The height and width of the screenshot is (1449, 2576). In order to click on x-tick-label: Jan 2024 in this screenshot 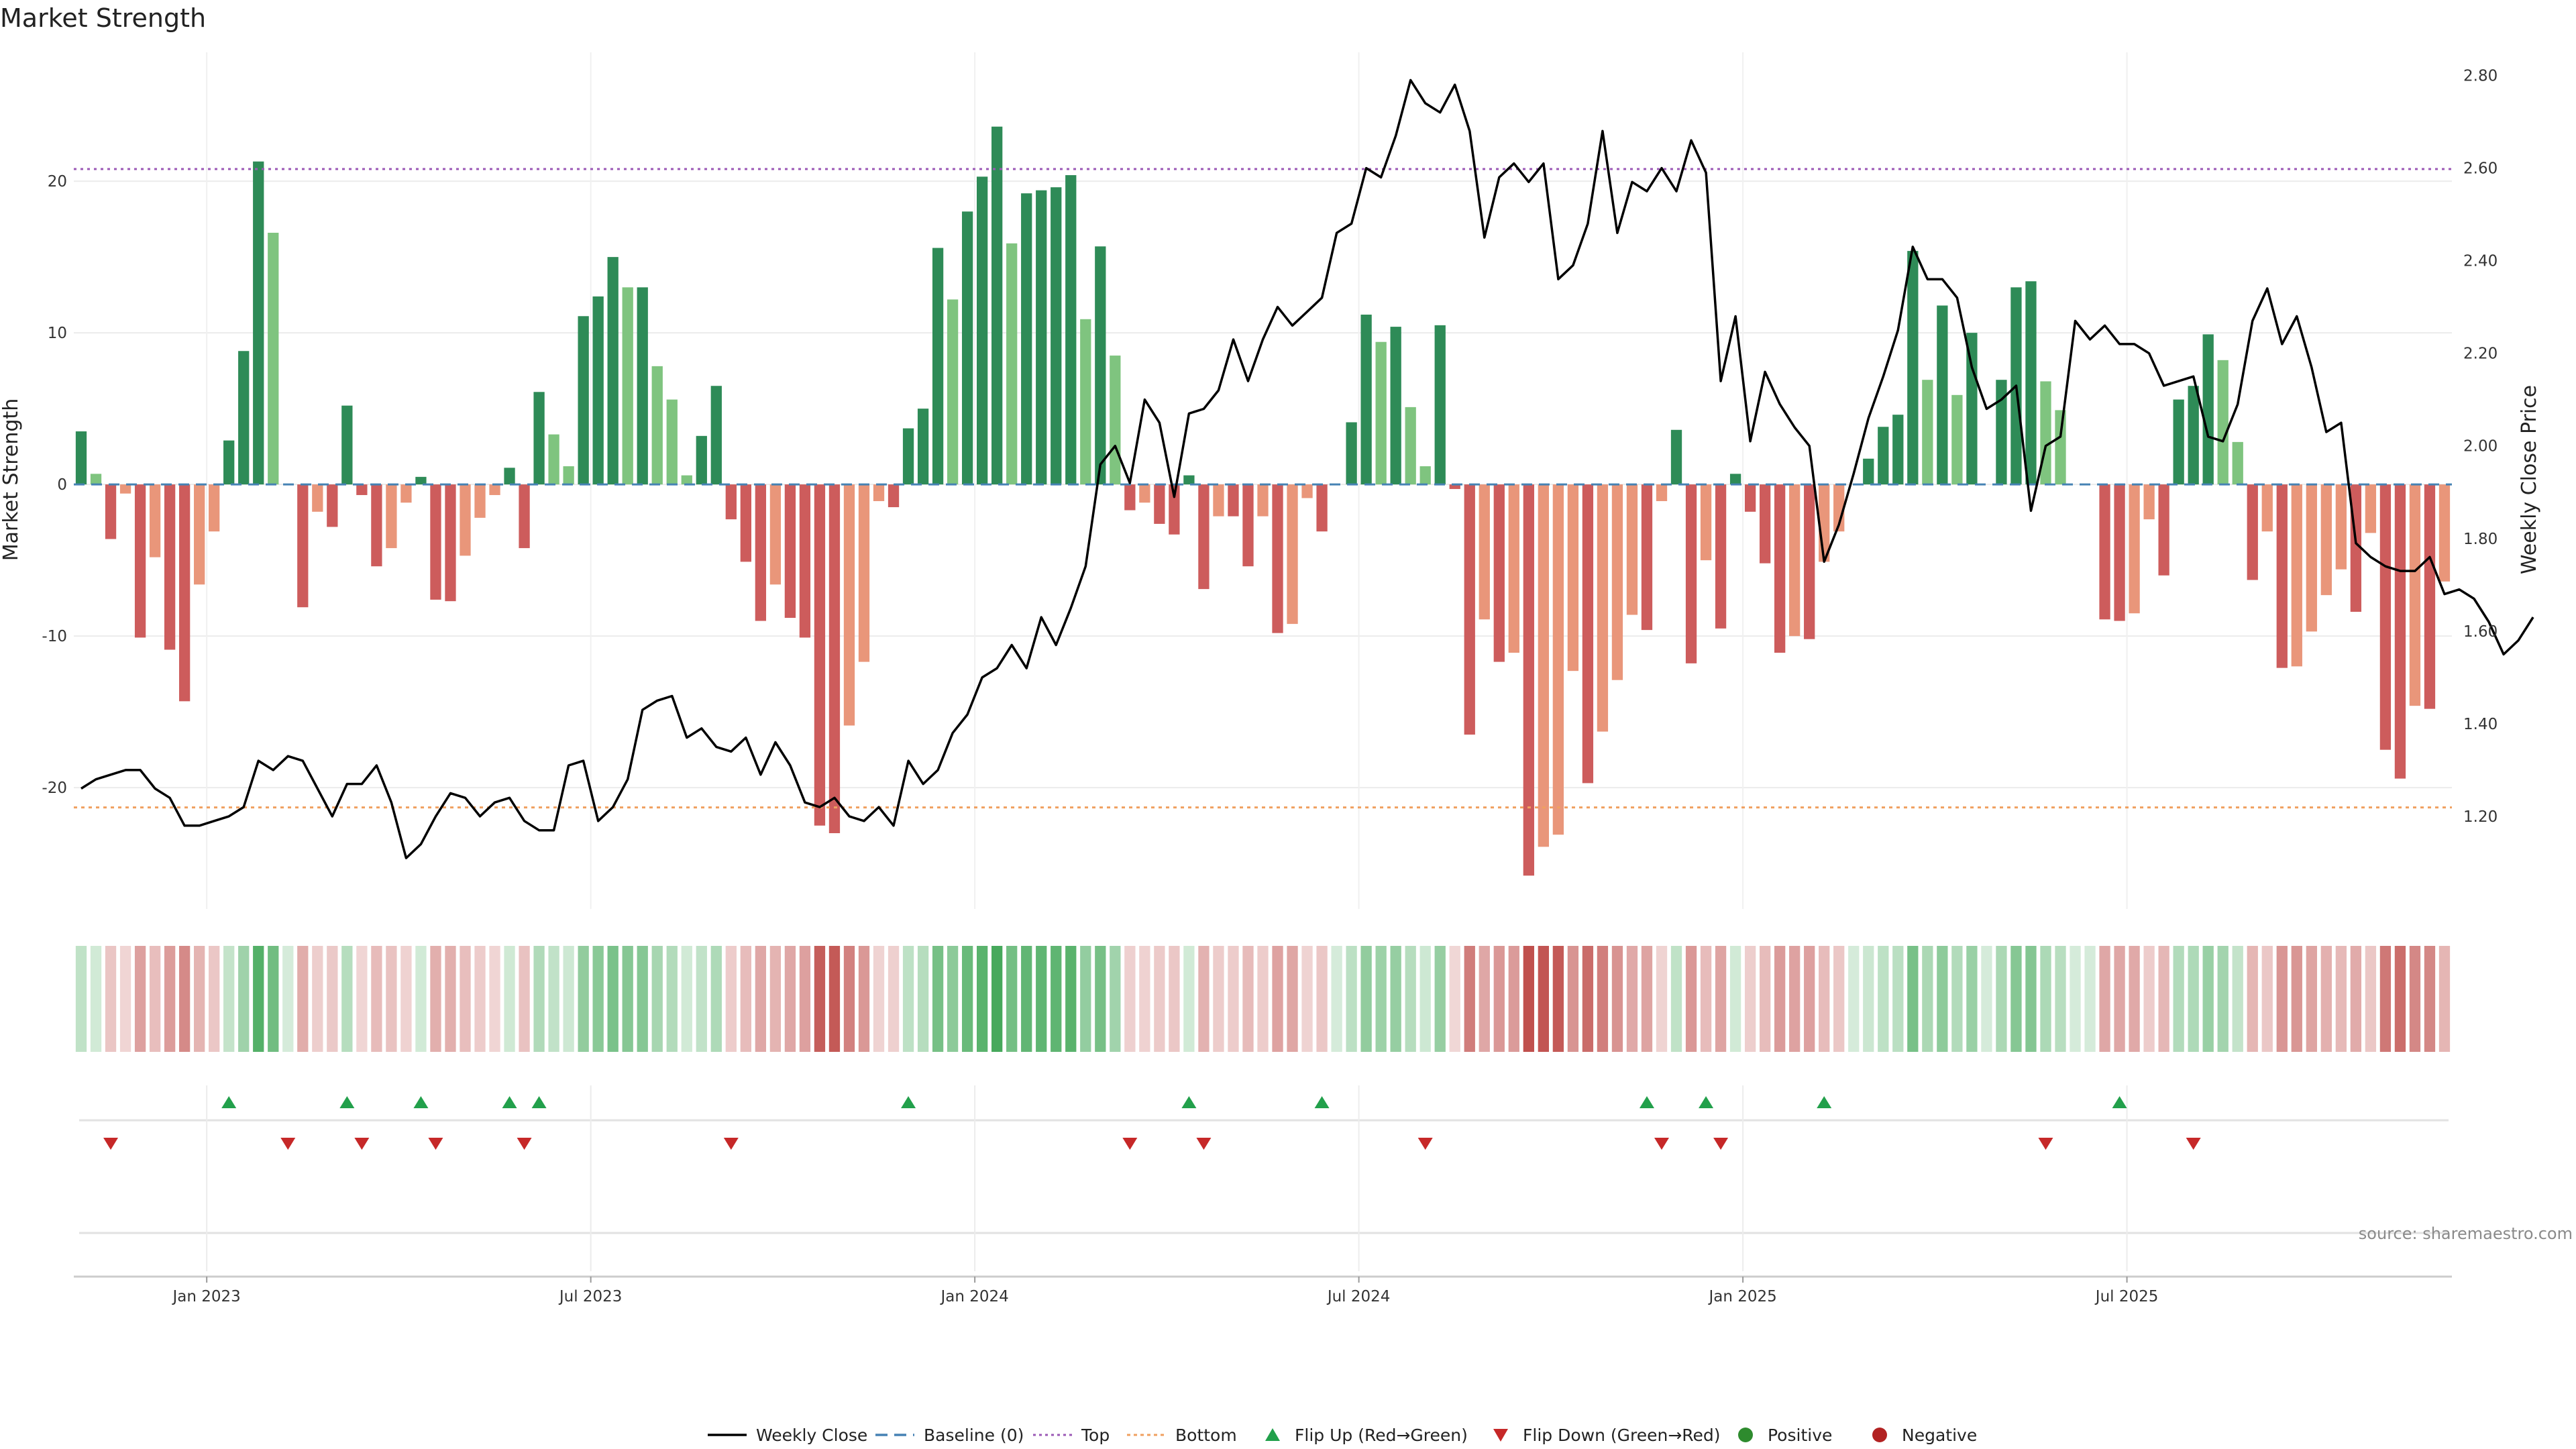, I will do `click(973, 1296)`.